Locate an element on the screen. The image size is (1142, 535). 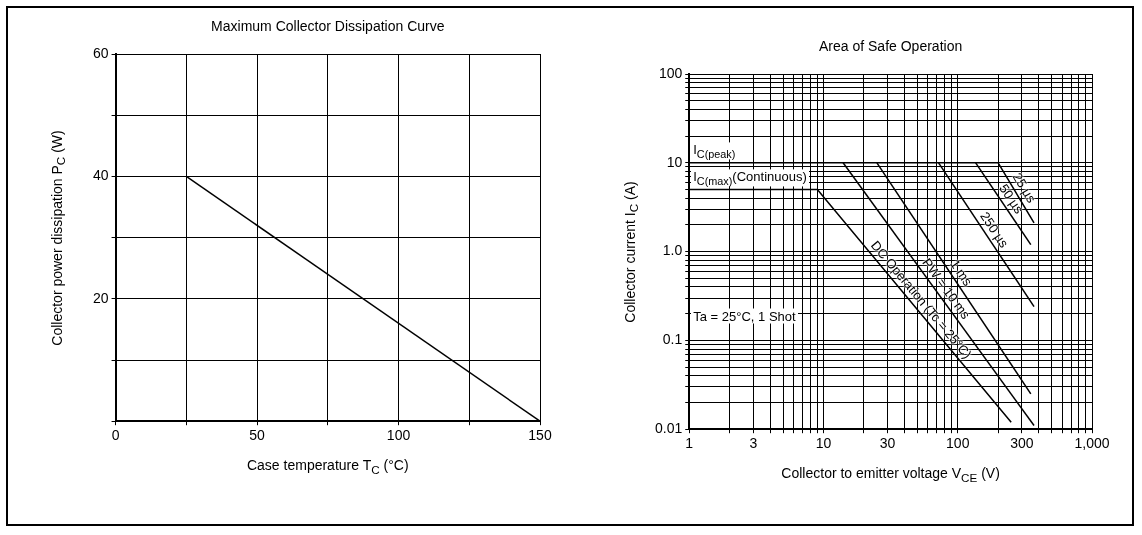
y-tick-label: 10 is located at coordinates (674, 161).